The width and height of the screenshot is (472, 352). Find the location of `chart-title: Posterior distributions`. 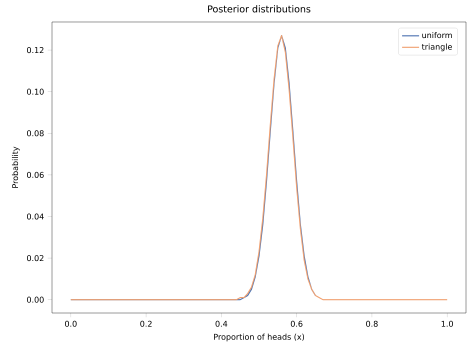

chart-title: Posterior distributions is located at coordinates (259, 9).